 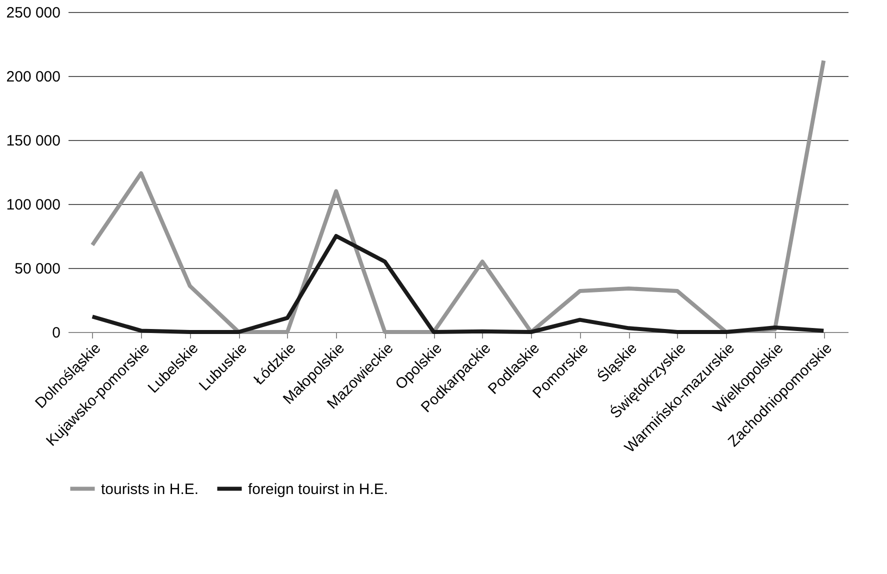 I want to click on y-tick-label: 50 000, so click(x=37, y=269).